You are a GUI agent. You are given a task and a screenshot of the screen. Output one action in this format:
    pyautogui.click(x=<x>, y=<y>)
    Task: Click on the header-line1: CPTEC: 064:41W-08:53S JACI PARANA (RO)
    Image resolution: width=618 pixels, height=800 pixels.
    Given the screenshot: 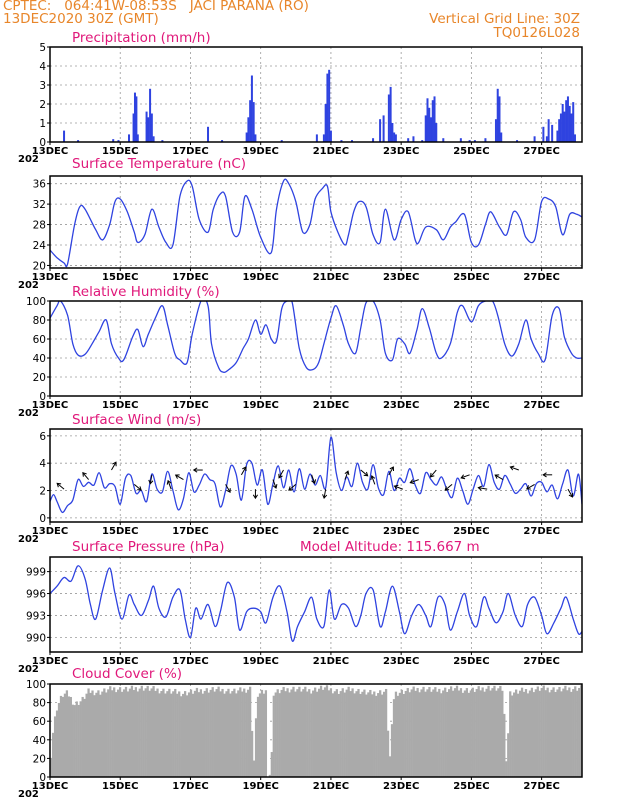 What is the action you would take?
    pyautogui.click(x=156, y=7)
    